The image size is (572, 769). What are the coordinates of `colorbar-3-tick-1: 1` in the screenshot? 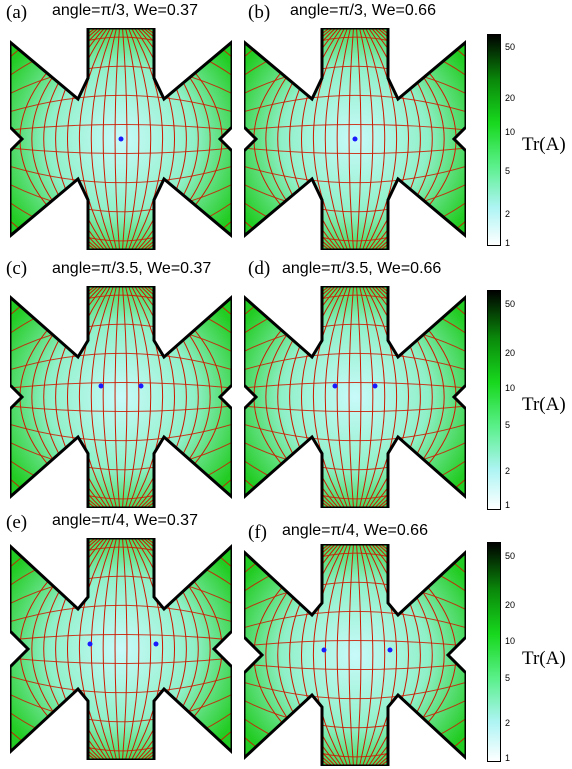 It's located at (508, 758).